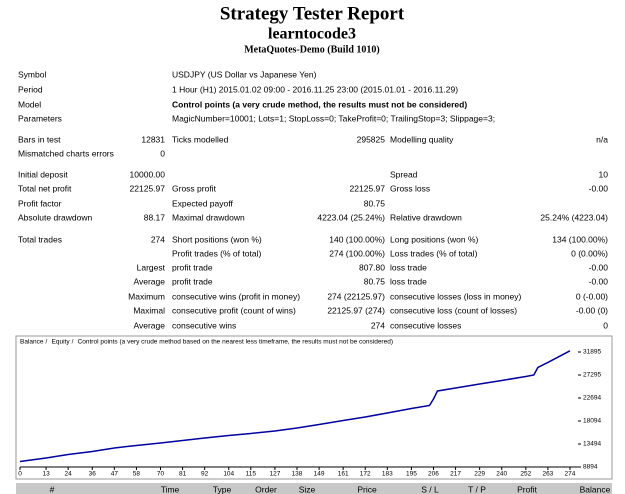  Describe the element at coordinates (547, 474) in the screenshot. I see `x-tick-label: 263` at that location.